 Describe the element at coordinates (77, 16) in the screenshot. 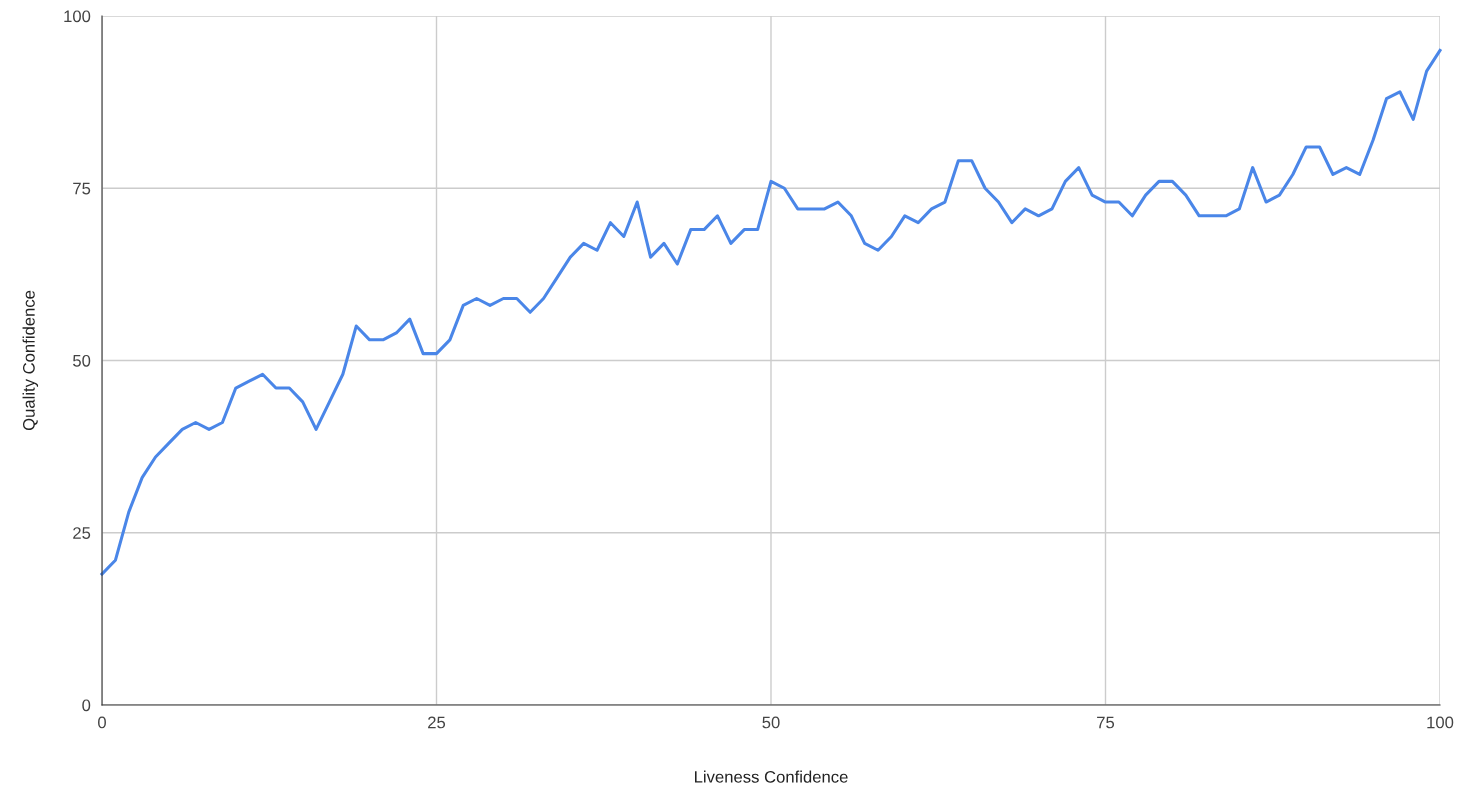

I see `y-tick-label: 100` at that location.